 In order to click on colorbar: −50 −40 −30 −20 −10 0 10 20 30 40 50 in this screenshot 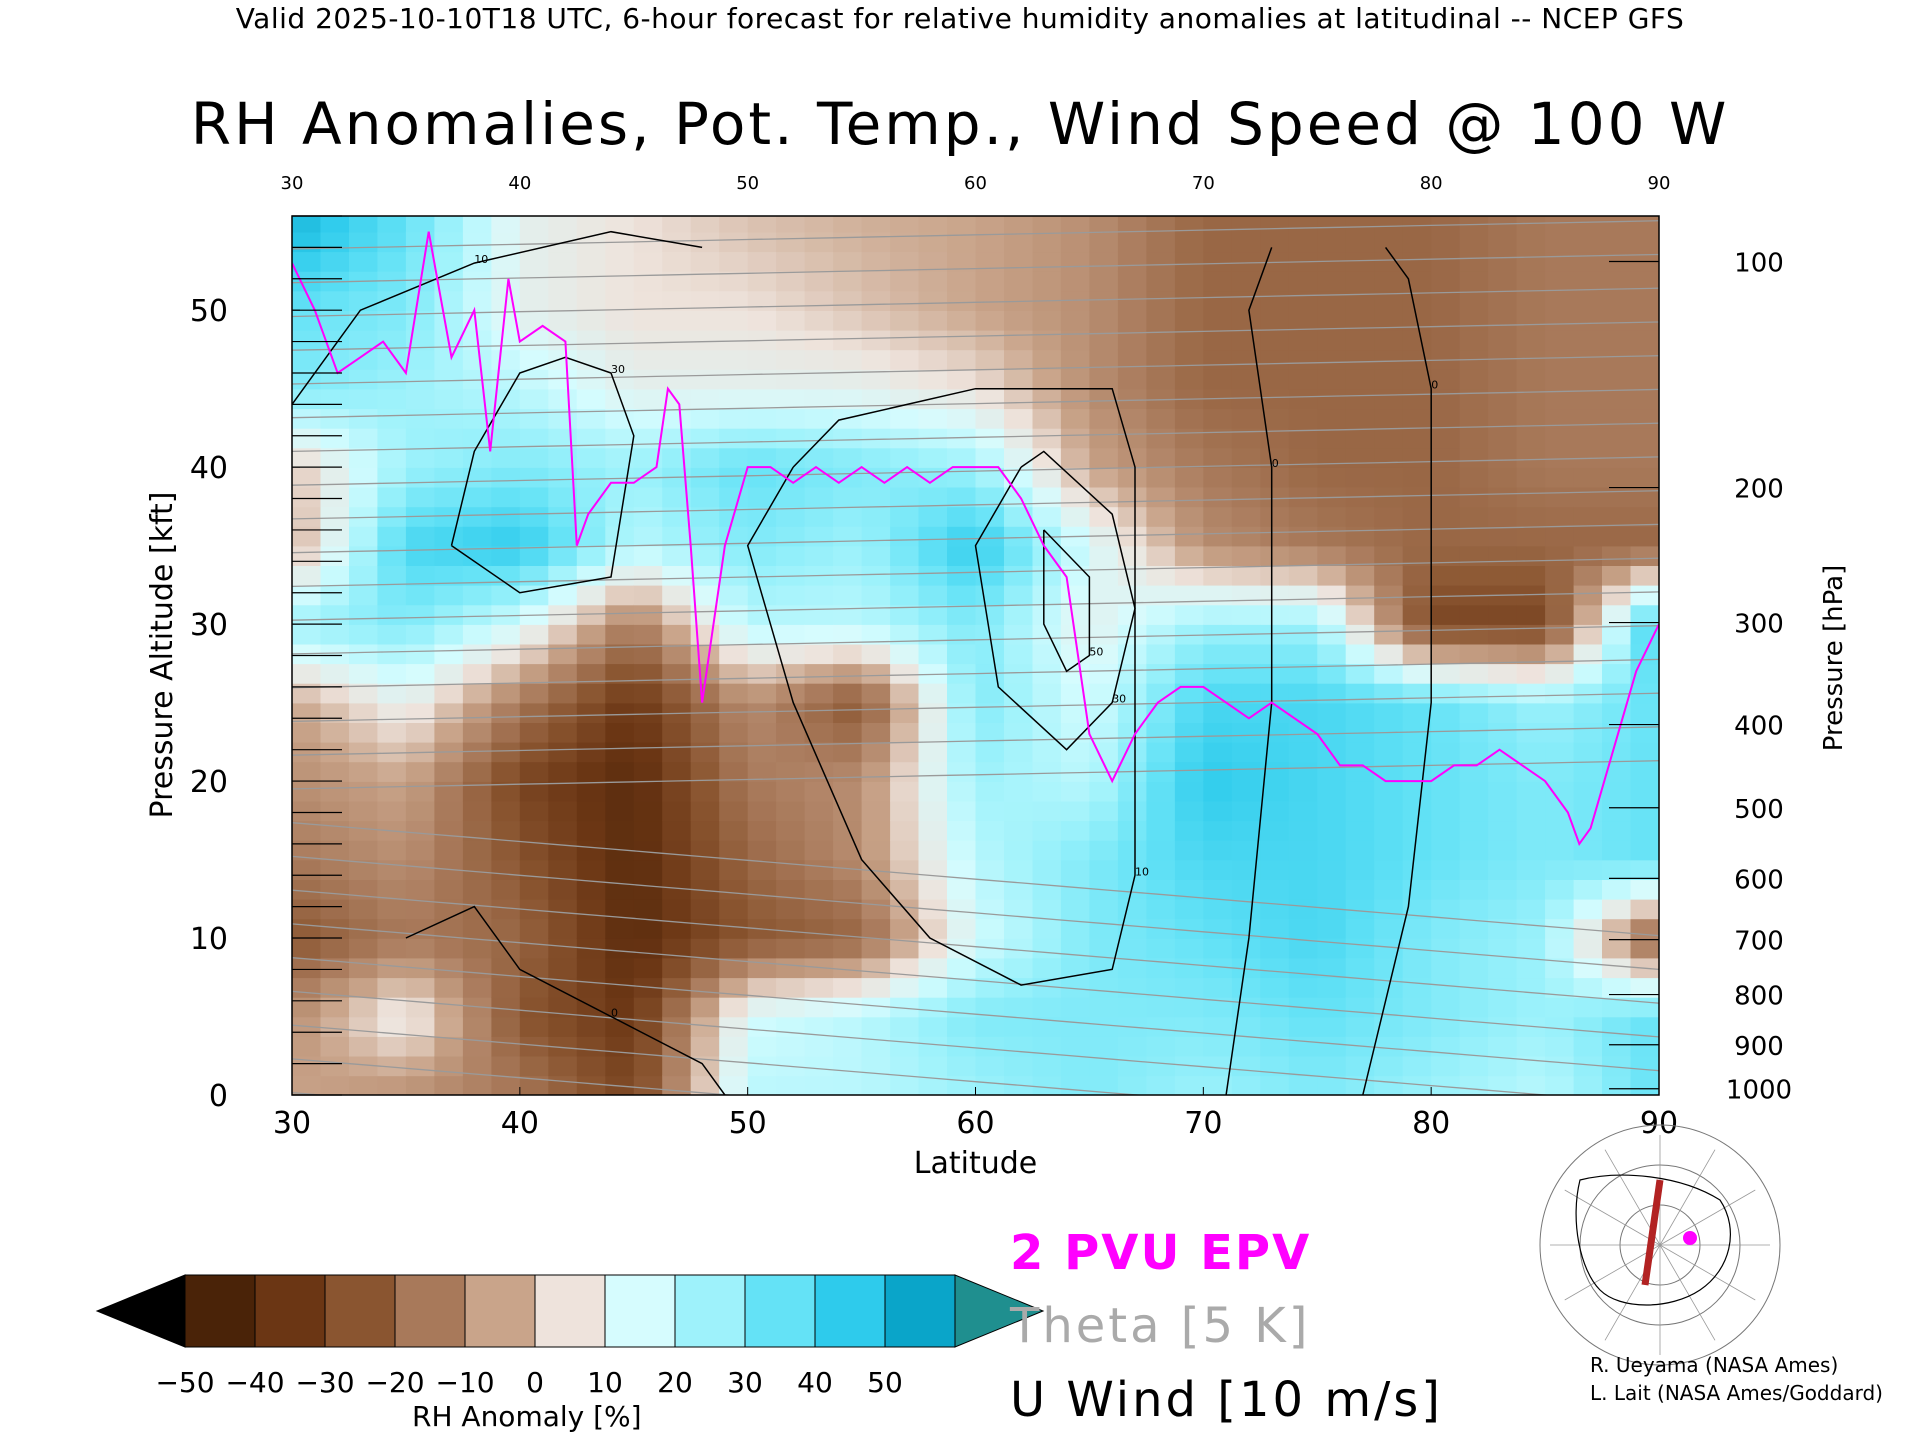, I will do `click(570, 1336)`.